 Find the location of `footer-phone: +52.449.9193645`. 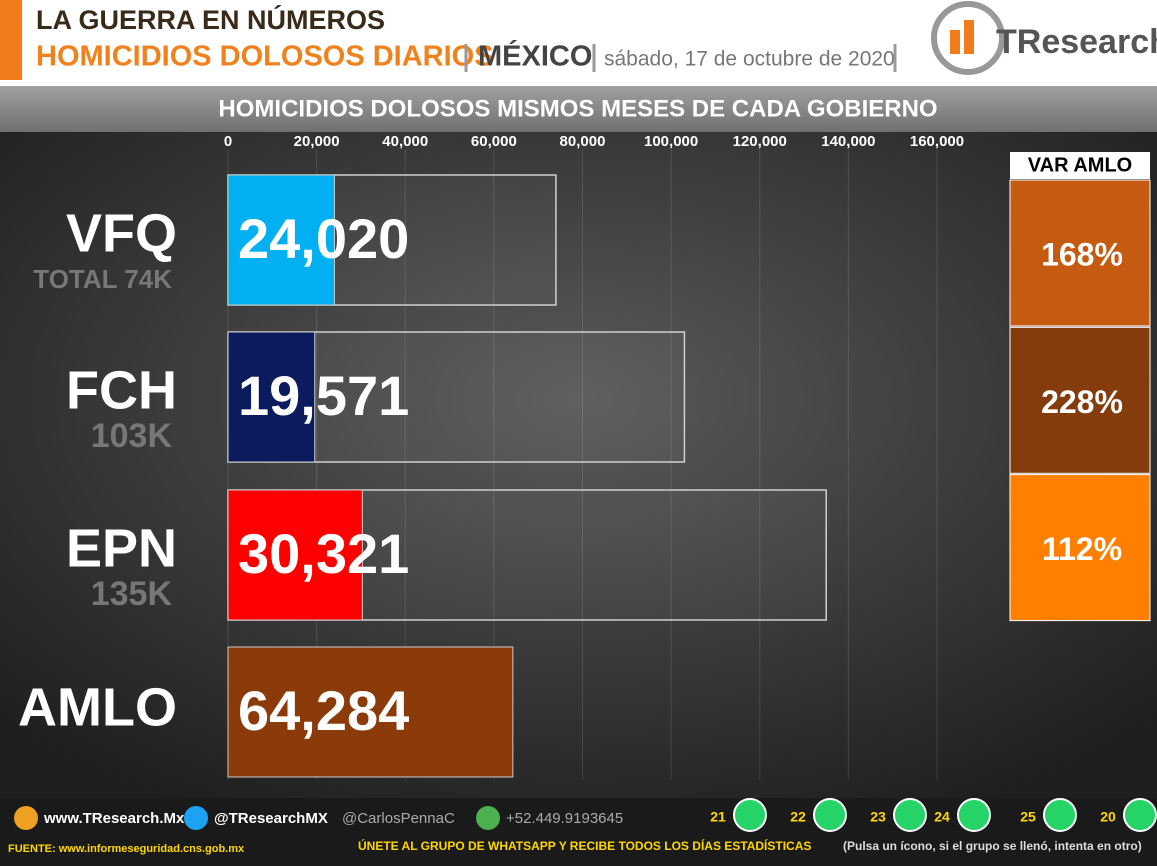

footer-phone: +52.449.9193645 is located at coordinates (564, 818).